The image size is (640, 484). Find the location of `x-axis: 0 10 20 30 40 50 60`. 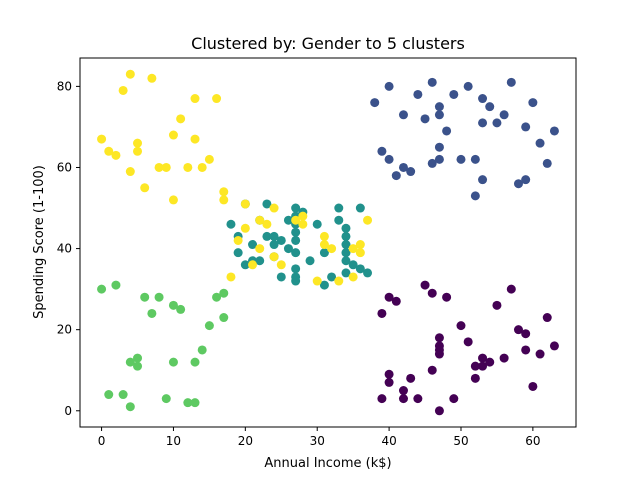

x-axis: 0 10 20 30 40 50 60 is located at coordinates (319, 437).